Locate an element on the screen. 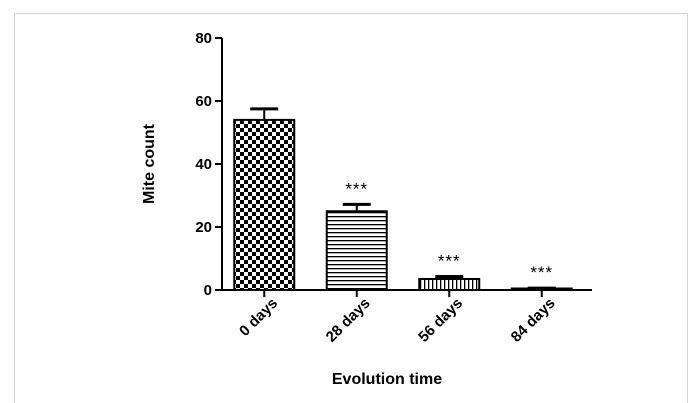  y-ticks: 0 20 40 60 80 is located at coordinates (208, 164).